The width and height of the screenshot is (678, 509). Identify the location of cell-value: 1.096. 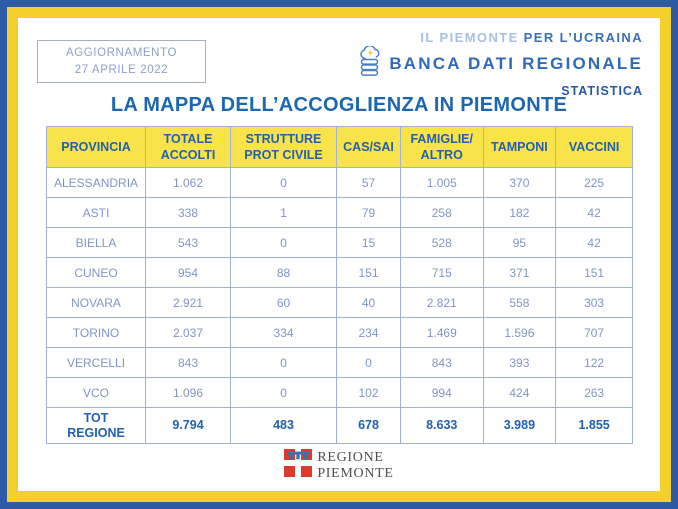
(188, 392).